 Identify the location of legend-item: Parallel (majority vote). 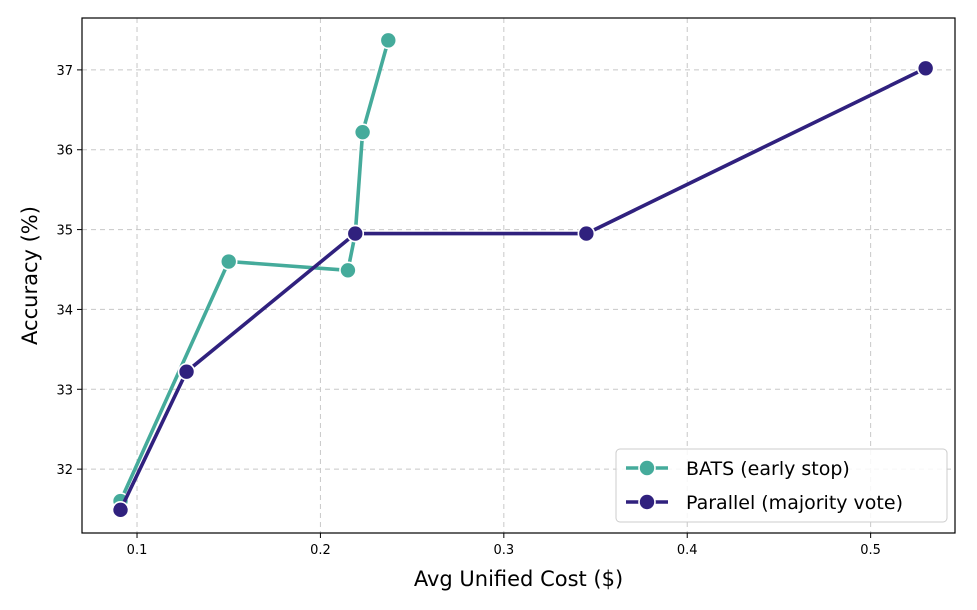
(764, 503).